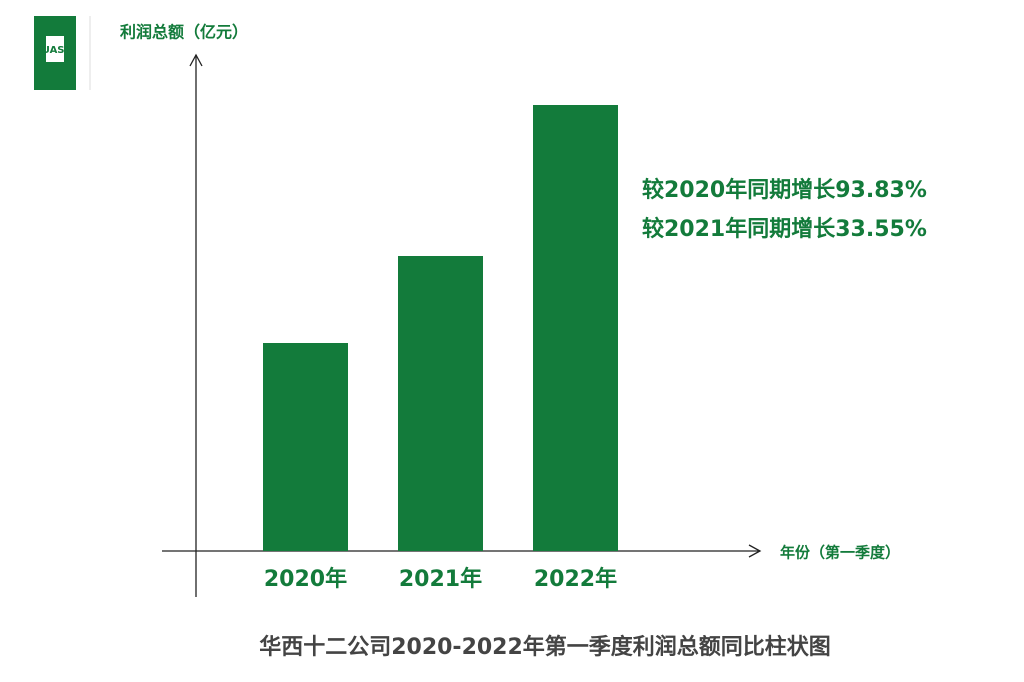 The width and height of the screenshot is (1024, 682). I want to click on logo-text: HUASHI, so click(54, 50).